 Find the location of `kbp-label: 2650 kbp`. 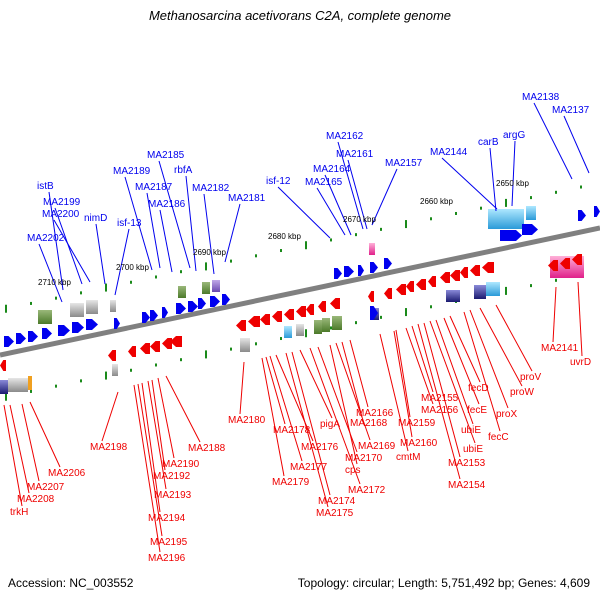

kbp-label: 2650 kbp is located at coordinates (512, 183).